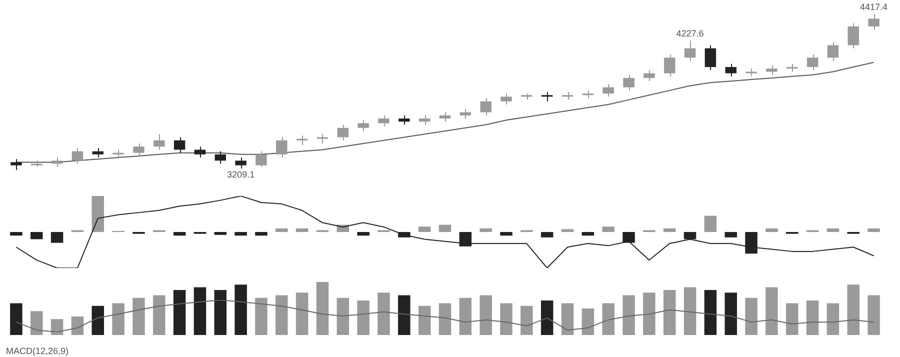 This screenshot has height=357, width=900. Describe the element at coordinates (241, 174) in the screenshot. I see `annotation: 3209.1` at that location.